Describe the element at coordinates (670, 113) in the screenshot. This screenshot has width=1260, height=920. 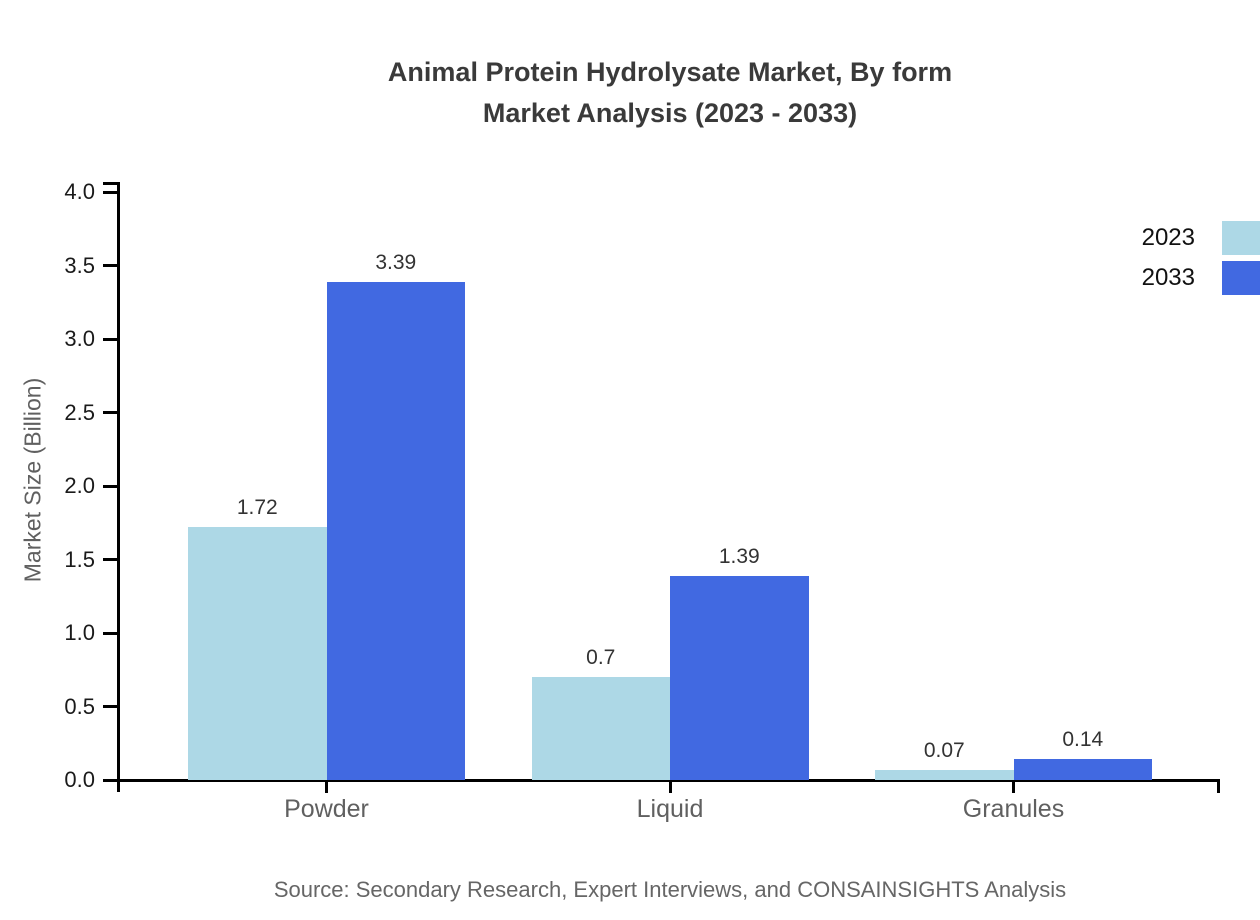
I see `chart-title-line2: Market Analysis (2023 - 2033)` at that location.